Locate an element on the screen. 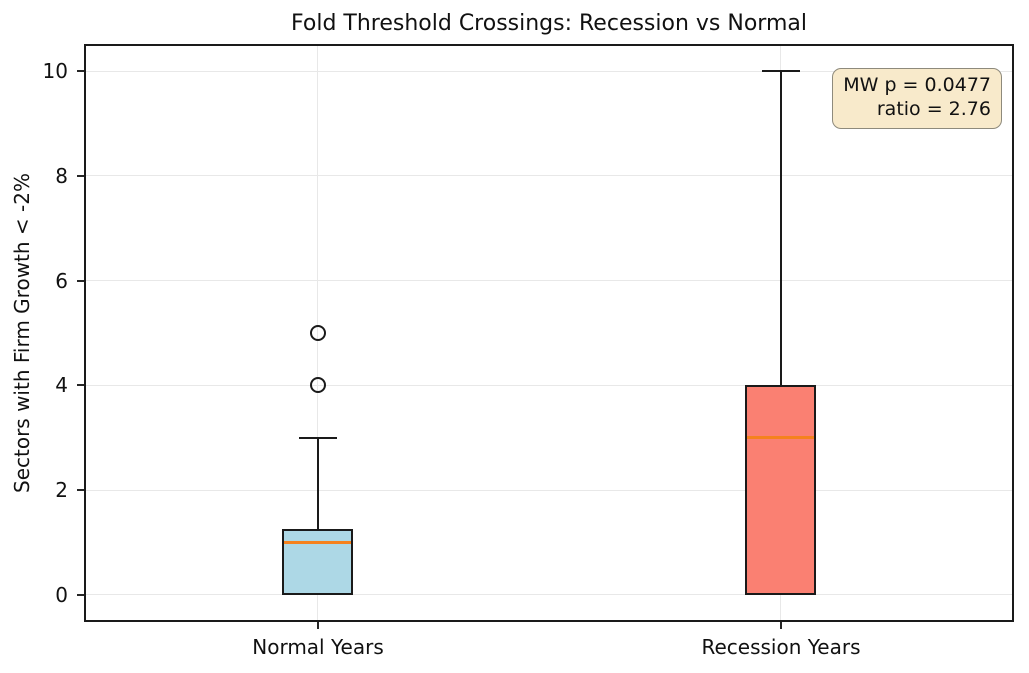 The image size is (1029, 673). stats-annotation-box: MW p = 0.0477 ratio = 2.76 is located at coordinates (917, 98).